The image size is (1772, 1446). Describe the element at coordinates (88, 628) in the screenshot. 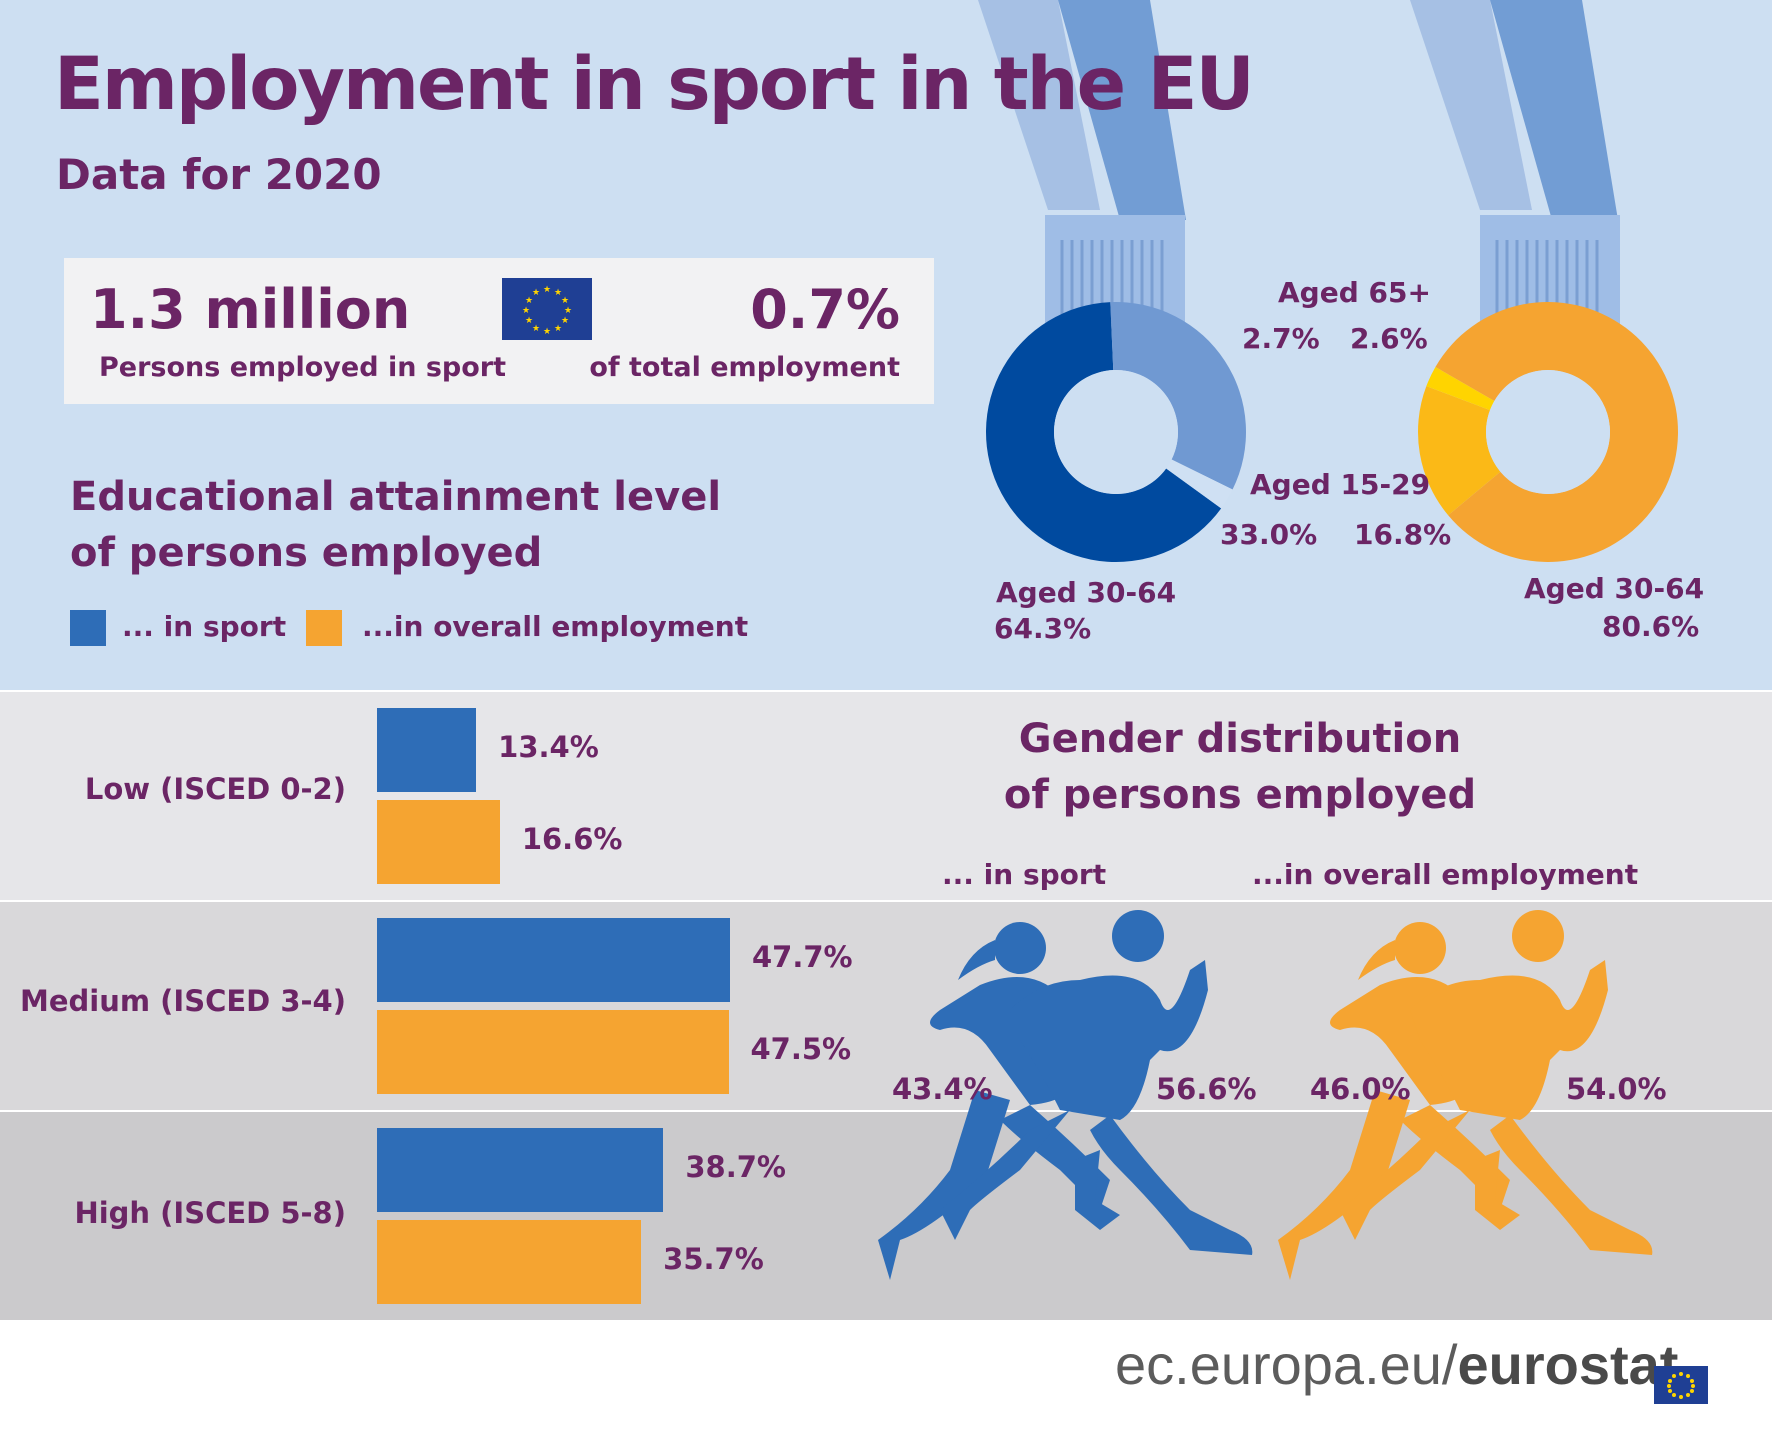

I see `legend-swatch-sport` at that location.